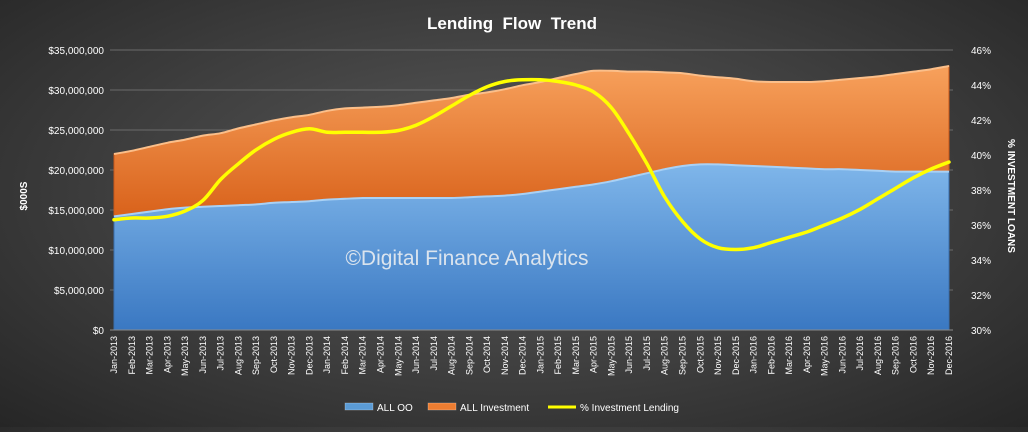  I want to click on y2-tick-label: 38%, so click(981, 191).